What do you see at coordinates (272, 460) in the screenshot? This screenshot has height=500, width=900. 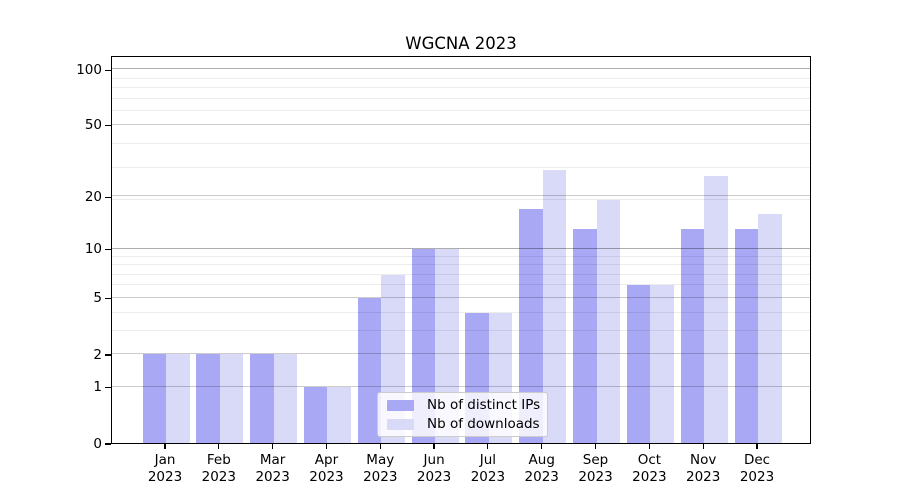 I see `x-tick-month: Mar` at bounding box center [272, 460].